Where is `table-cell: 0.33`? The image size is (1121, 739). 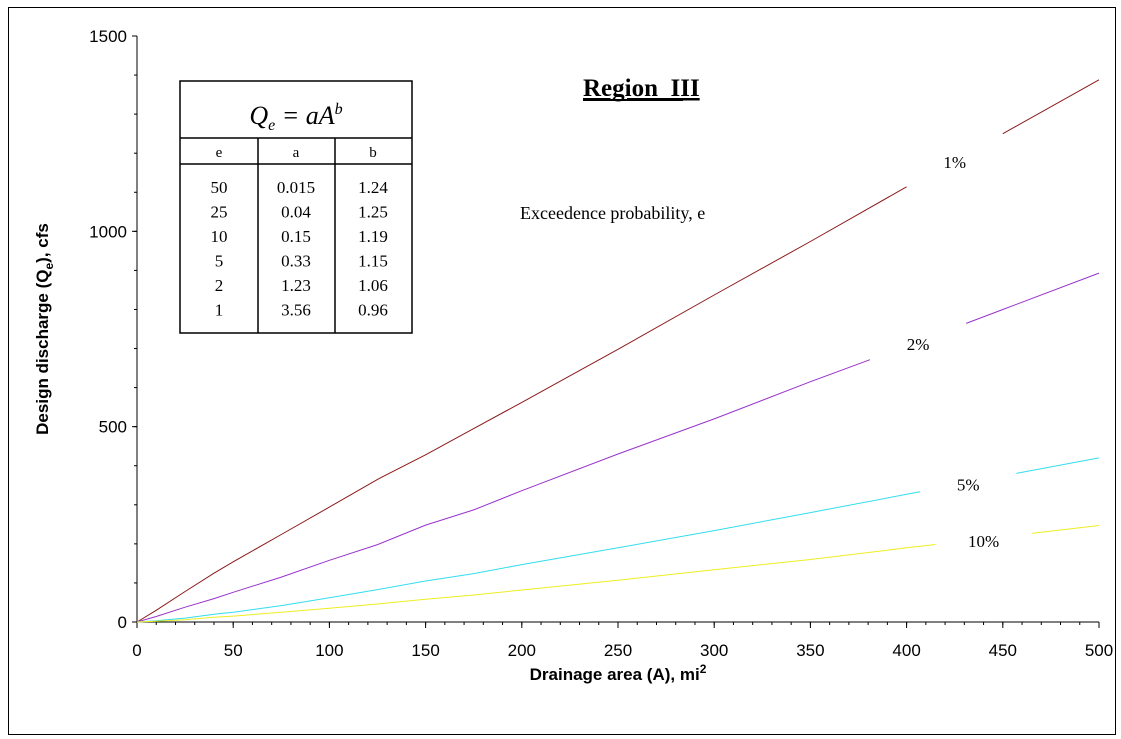
table-cell: 0.33 is located at coordinates (296, 261).